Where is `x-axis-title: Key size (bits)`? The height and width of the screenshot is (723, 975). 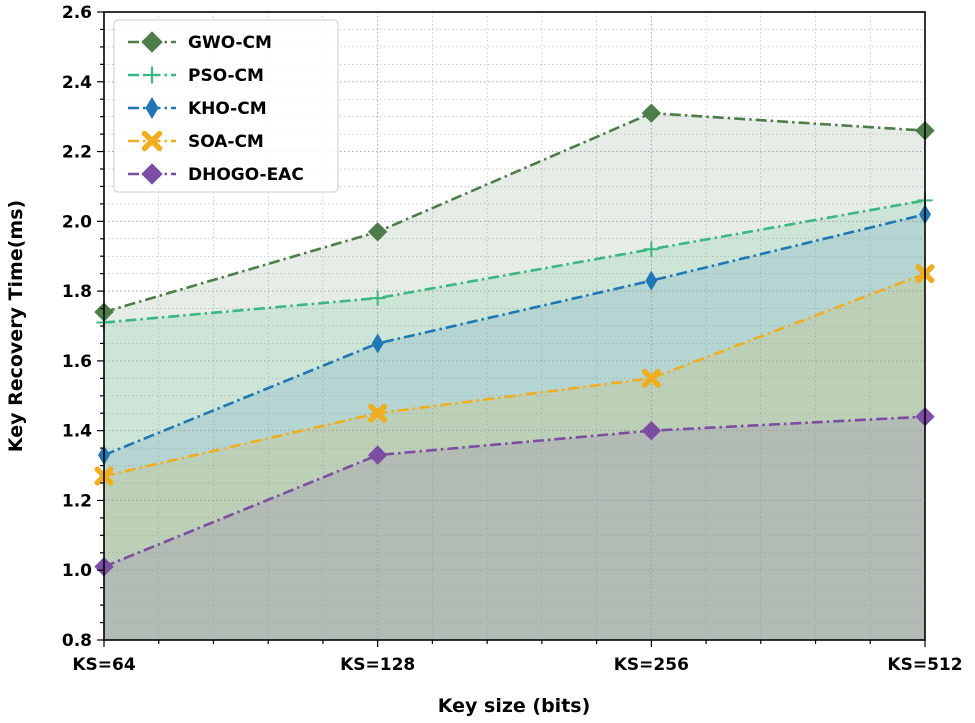 x-axis-title: Key size (bits) is located at coordinates (514, 706).